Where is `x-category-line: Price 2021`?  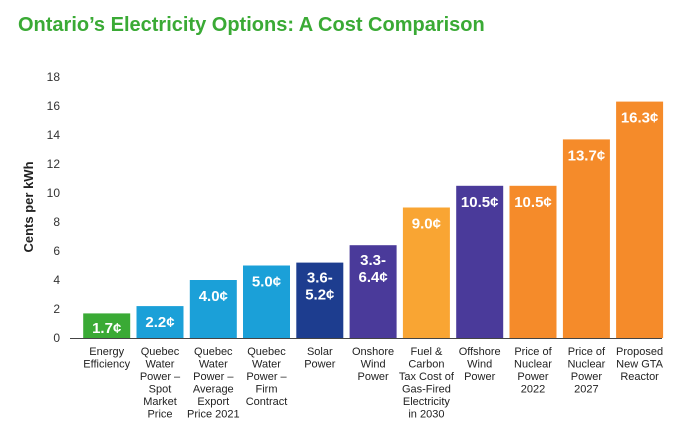
x-category-line: Price 2021 is located at coordinates (213, 415).